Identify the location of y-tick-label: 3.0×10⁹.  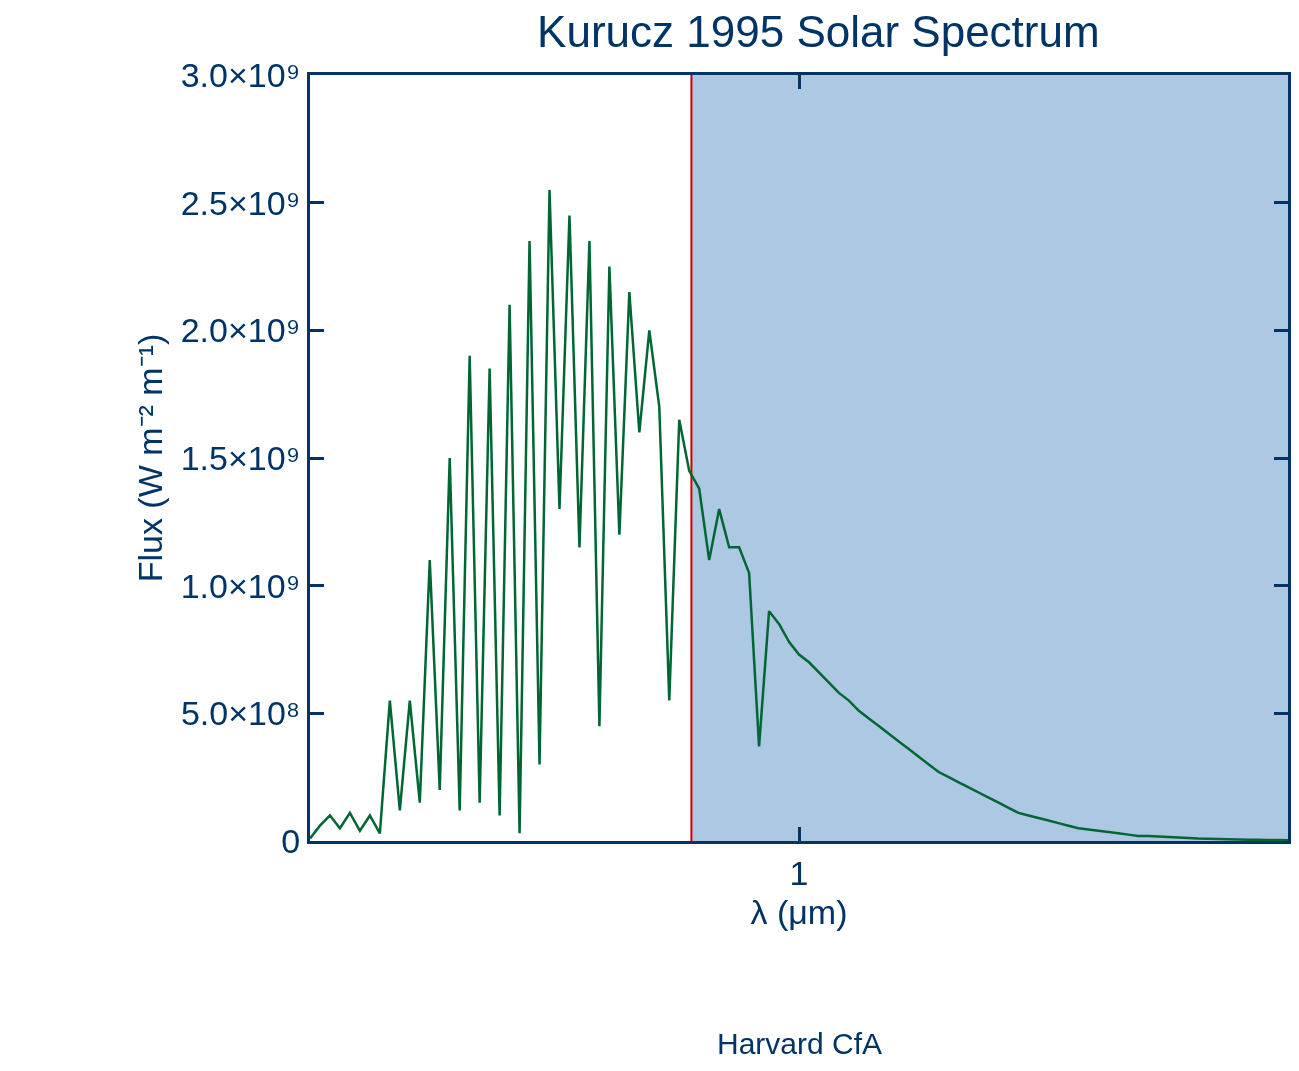
(240, 74).